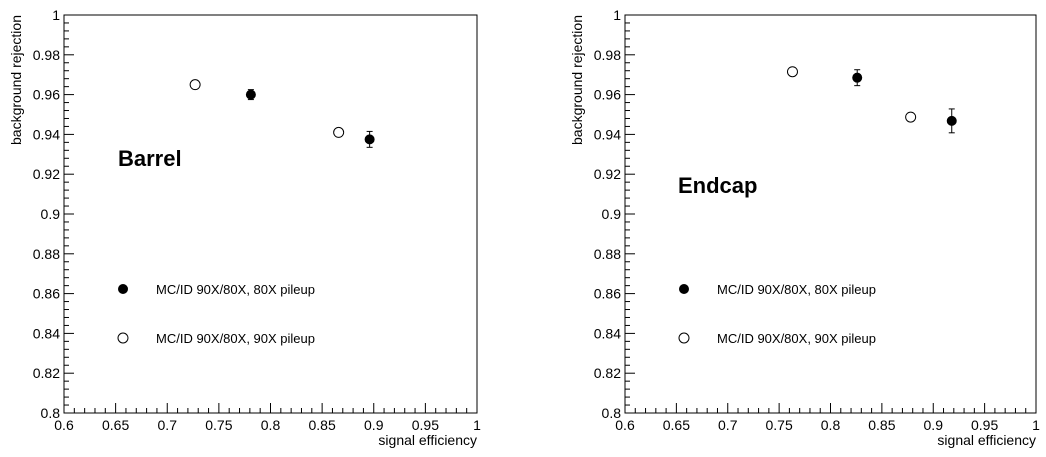 This screenshot has width=1046, height=457. What do you see at coordinates (150, 158) in the screenshot?
I see `region-label: Barrel` at bounding box center [150, 158].